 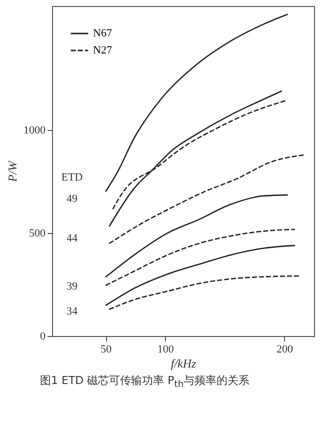 I want to click on annotation: 39, so click(x=72, y=286).